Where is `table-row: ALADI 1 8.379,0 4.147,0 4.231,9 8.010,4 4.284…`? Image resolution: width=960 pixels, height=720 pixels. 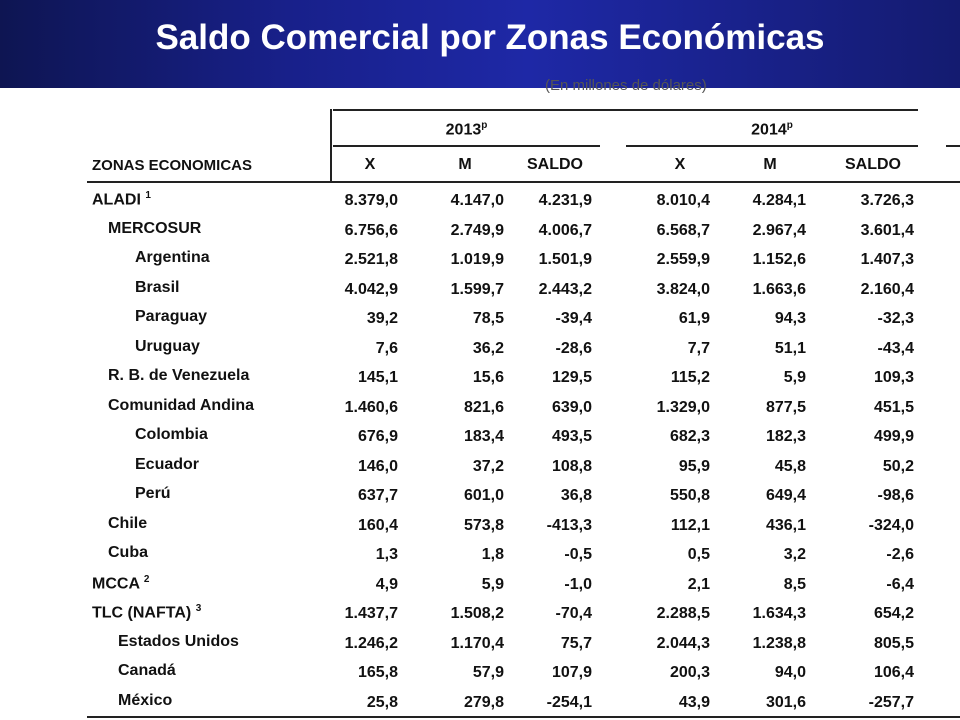 table-row: ALADI 1 8.379,0 4.147,0 4.231,9 8.010,4 4.284… is located at coordinates (480, 198).